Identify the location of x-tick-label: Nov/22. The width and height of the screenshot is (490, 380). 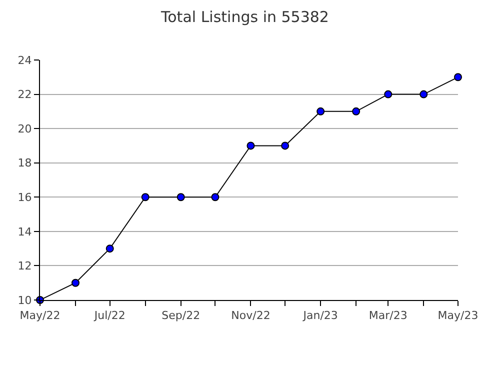
(250, 315).